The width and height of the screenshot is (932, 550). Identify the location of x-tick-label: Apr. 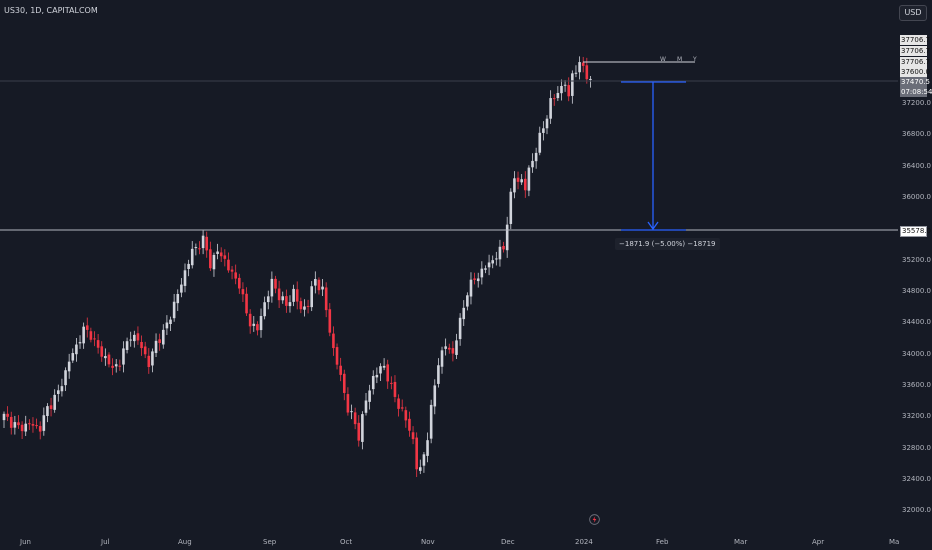
(818, 542).